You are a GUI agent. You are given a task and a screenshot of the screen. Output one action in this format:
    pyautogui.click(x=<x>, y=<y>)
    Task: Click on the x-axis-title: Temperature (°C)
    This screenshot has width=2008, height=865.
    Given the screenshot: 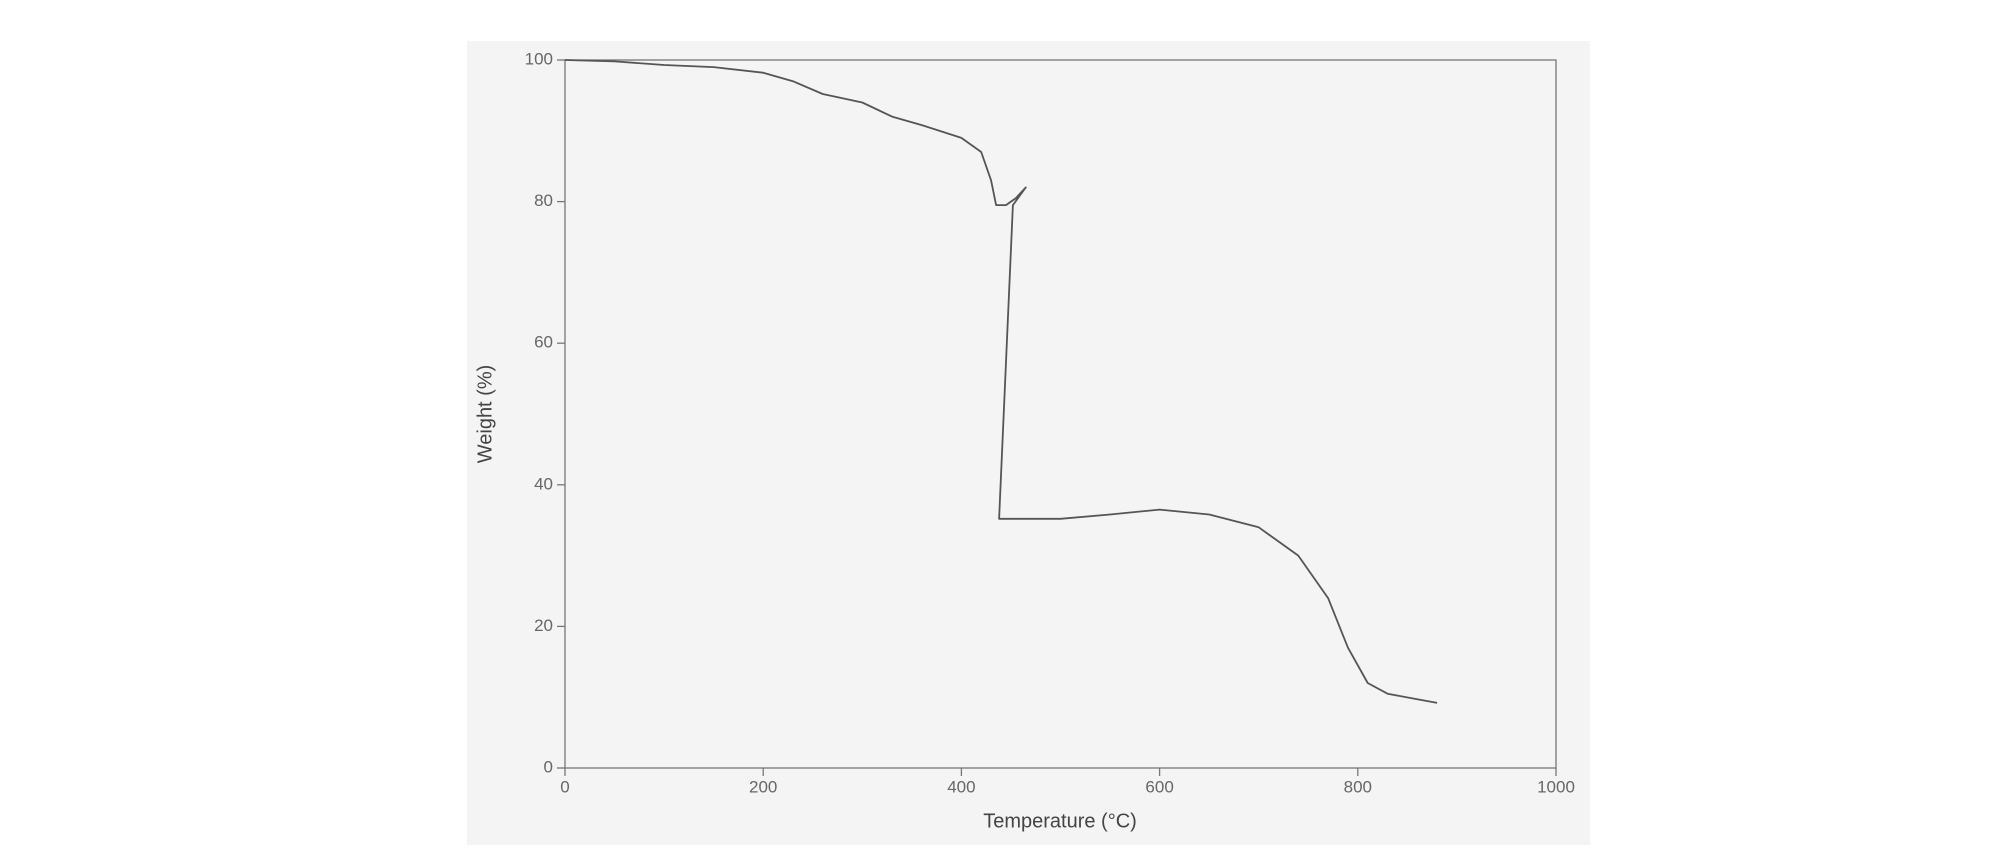 What is the action you would take?
    pyautogui.click(x=1060, y=821)
    